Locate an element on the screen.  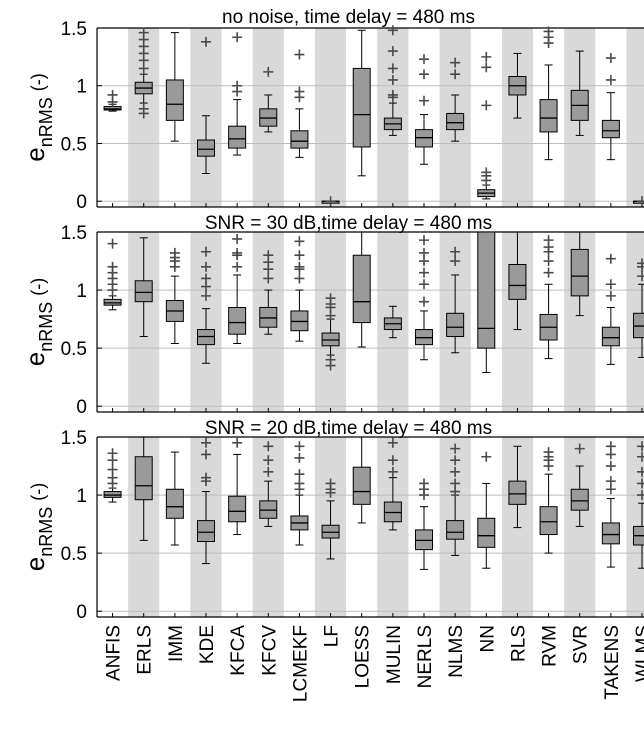
x-category-label: IMM is located at coordinates (176, 643).